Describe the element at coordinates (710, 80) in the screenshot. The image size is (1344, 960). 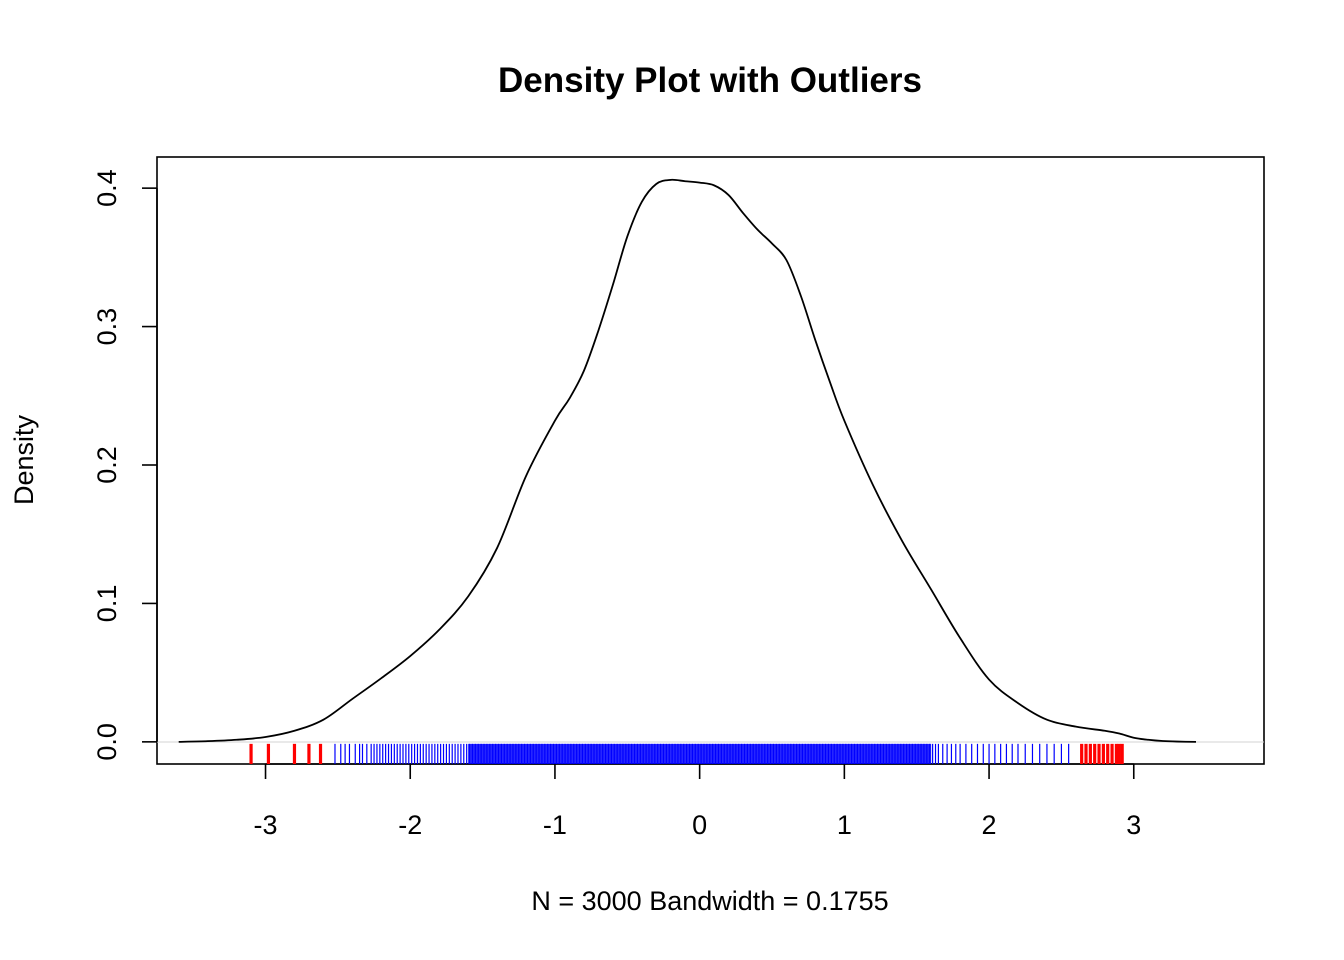
I see `chart-title: Density Plot with Outliers` at that location.